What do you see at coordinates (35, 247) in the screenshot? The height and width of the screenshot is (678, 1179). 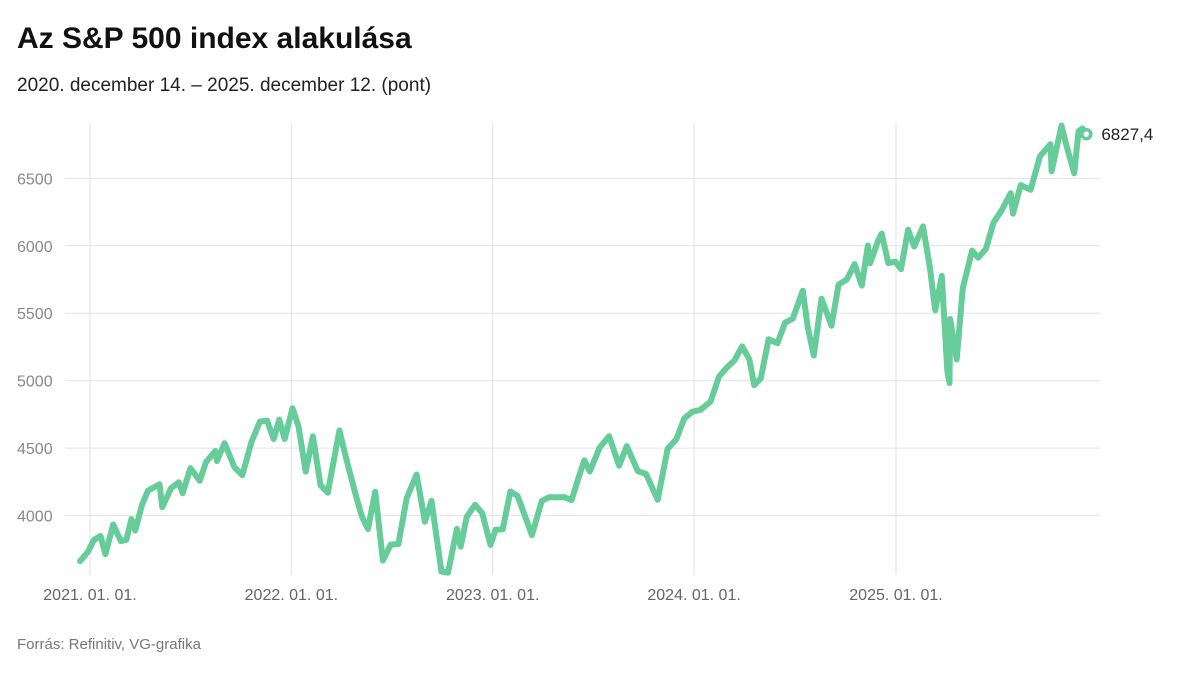 I see `y-tick-label: 6000` at bounding box center [35, 247].